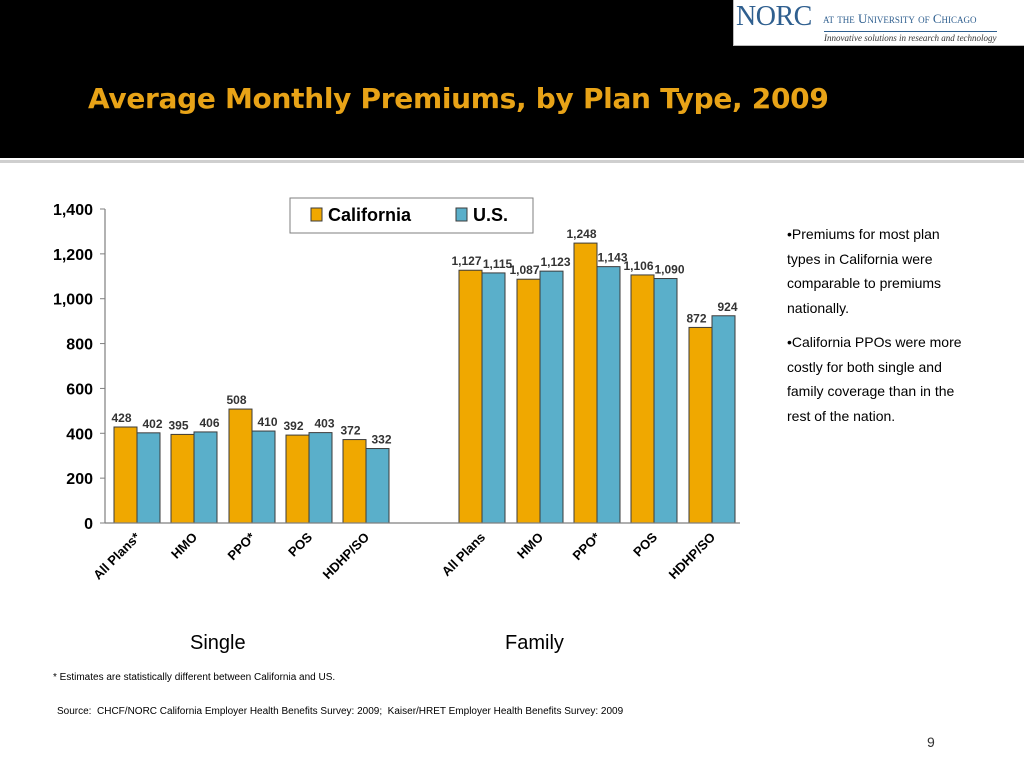 The width and height of the screenshot is (1024, 768). I want to click on data-label: 1,248, so click(581, 234).